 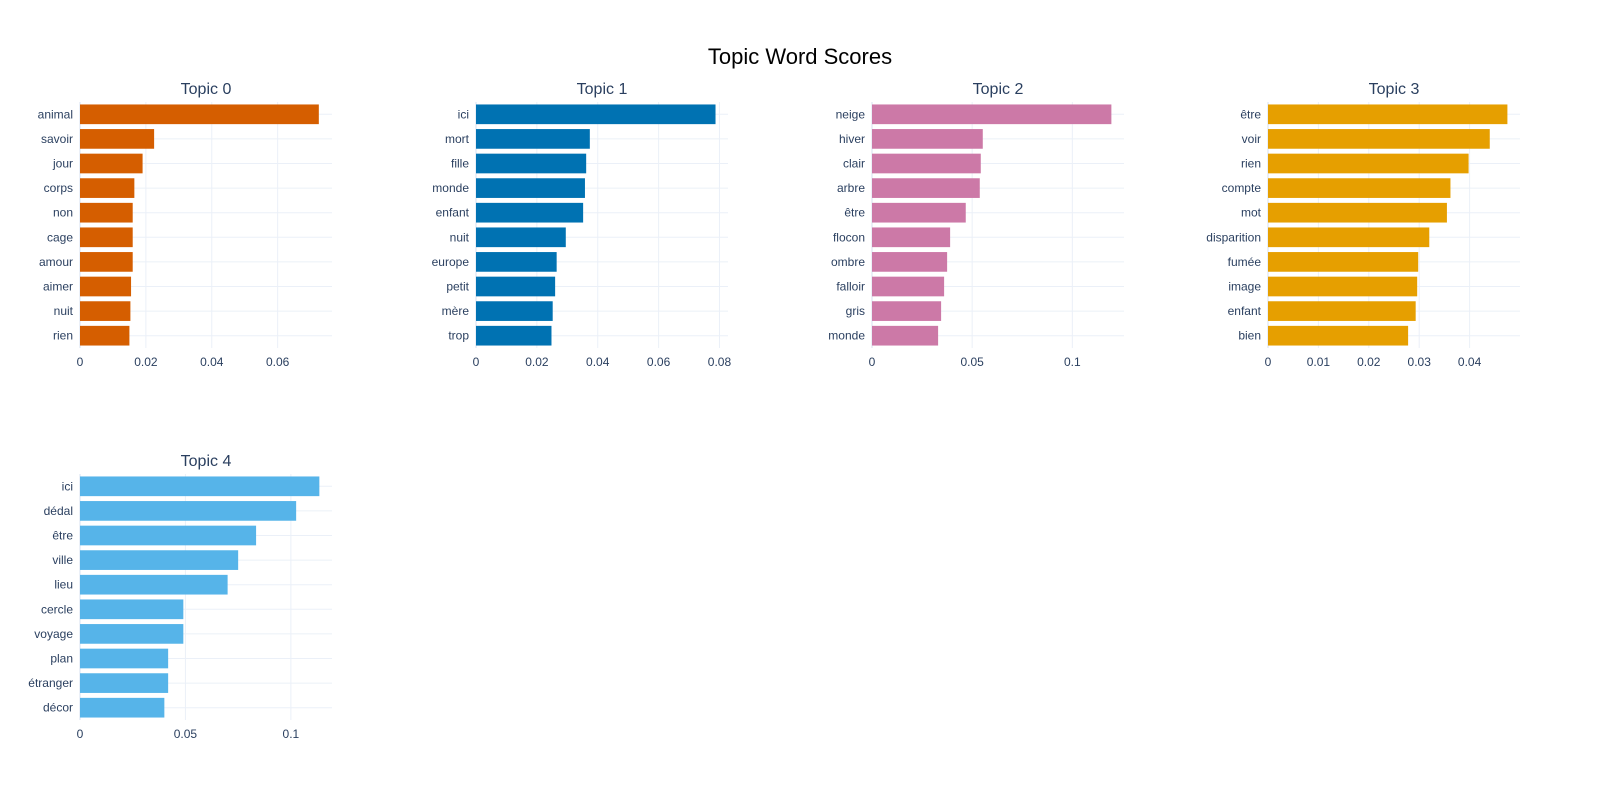 I want to click on category-label: flocon, so click(x=849, y=237).